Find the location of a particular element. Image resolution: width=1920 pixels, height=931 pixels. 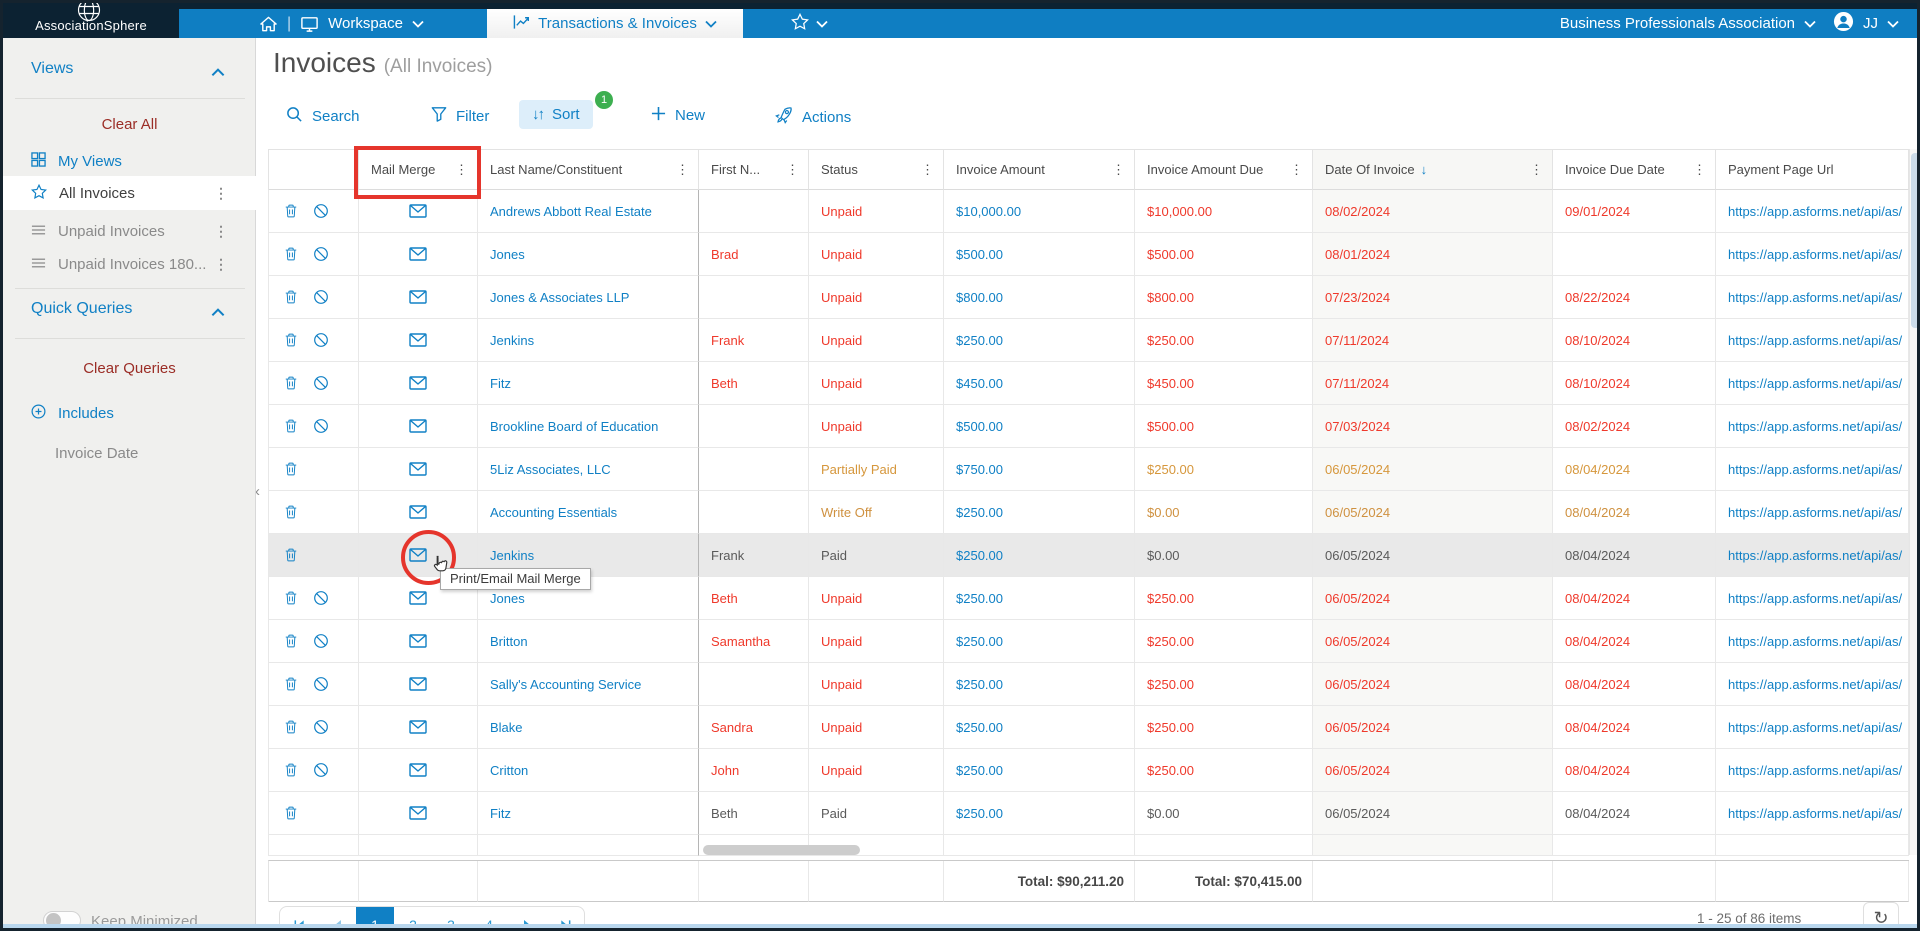

filter-button: Filter is located at coordinates (460, 116).